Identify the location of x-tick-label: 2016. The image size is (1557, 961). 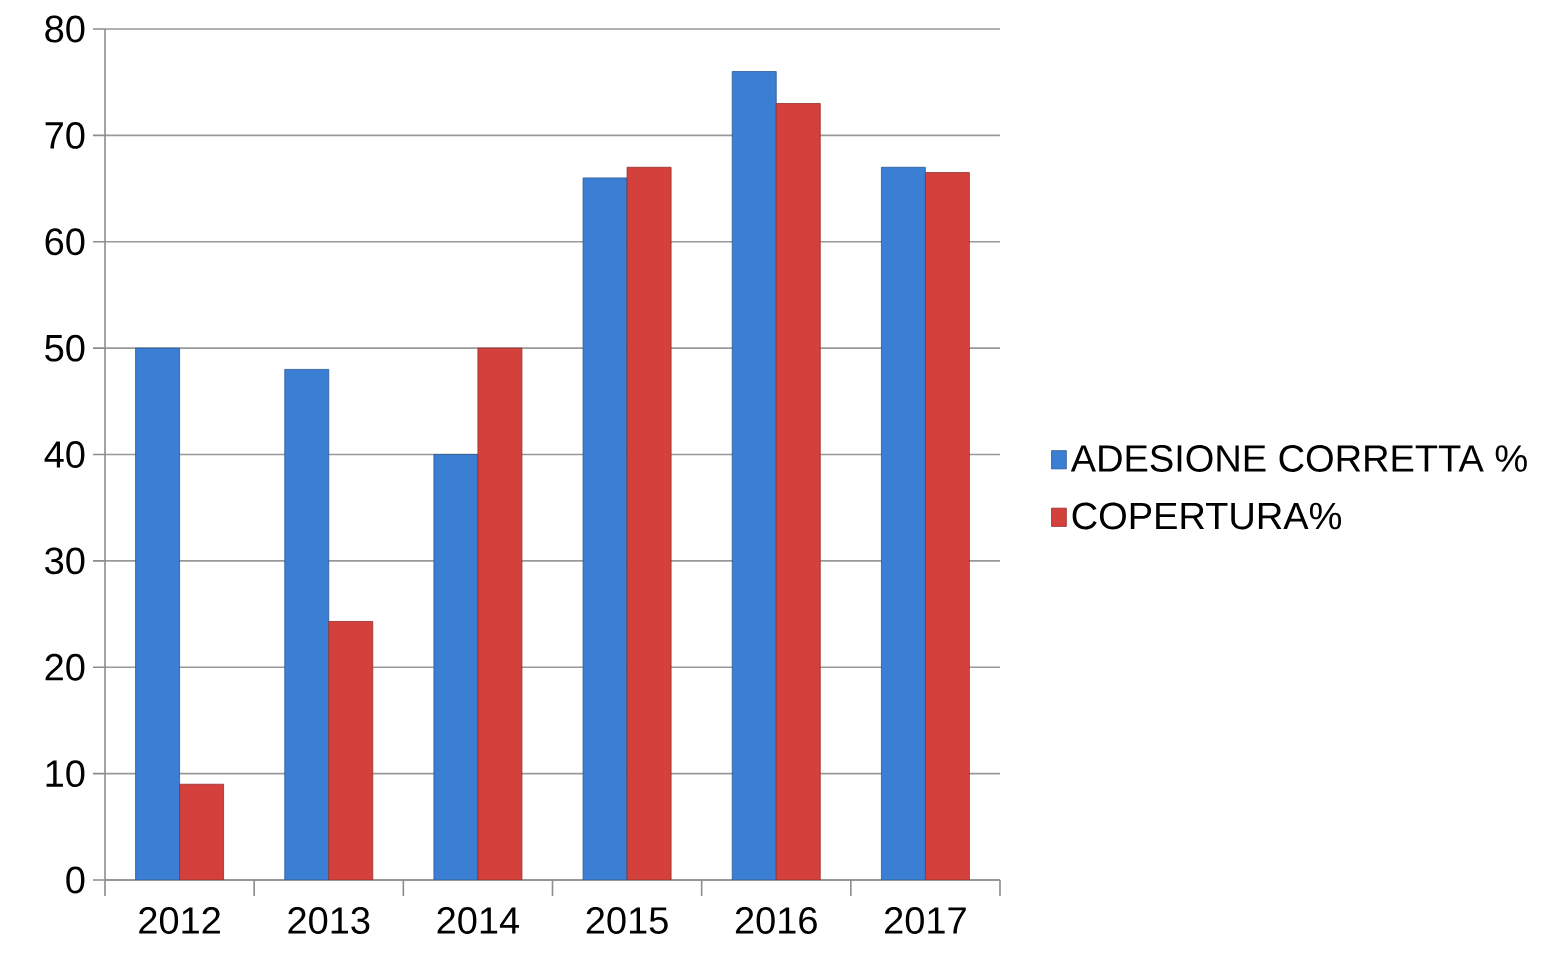
(776, 920).